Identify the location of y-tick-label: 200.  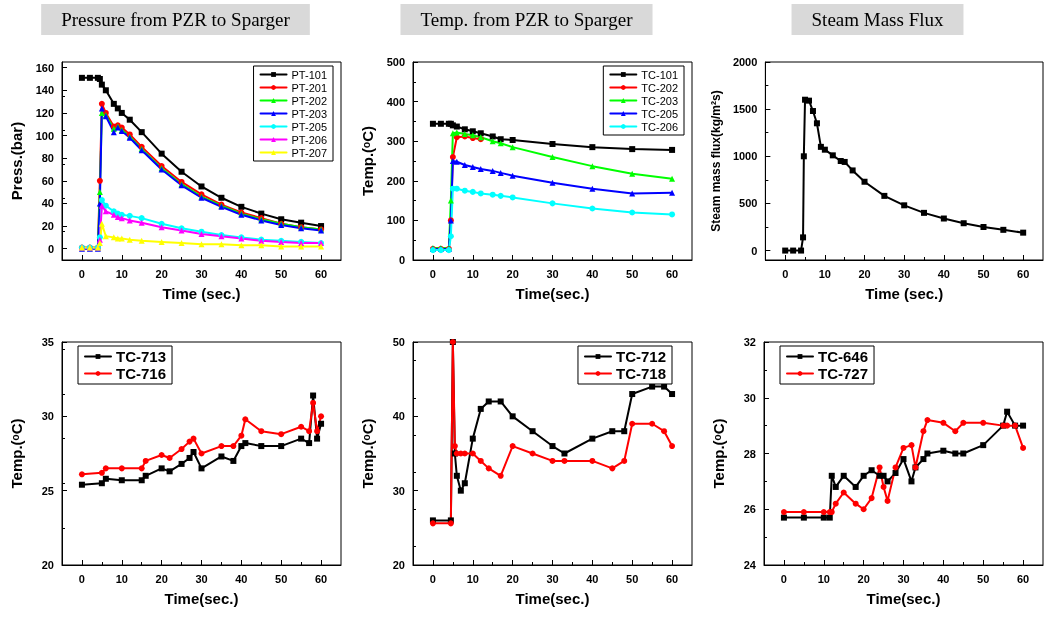
(395, 180).